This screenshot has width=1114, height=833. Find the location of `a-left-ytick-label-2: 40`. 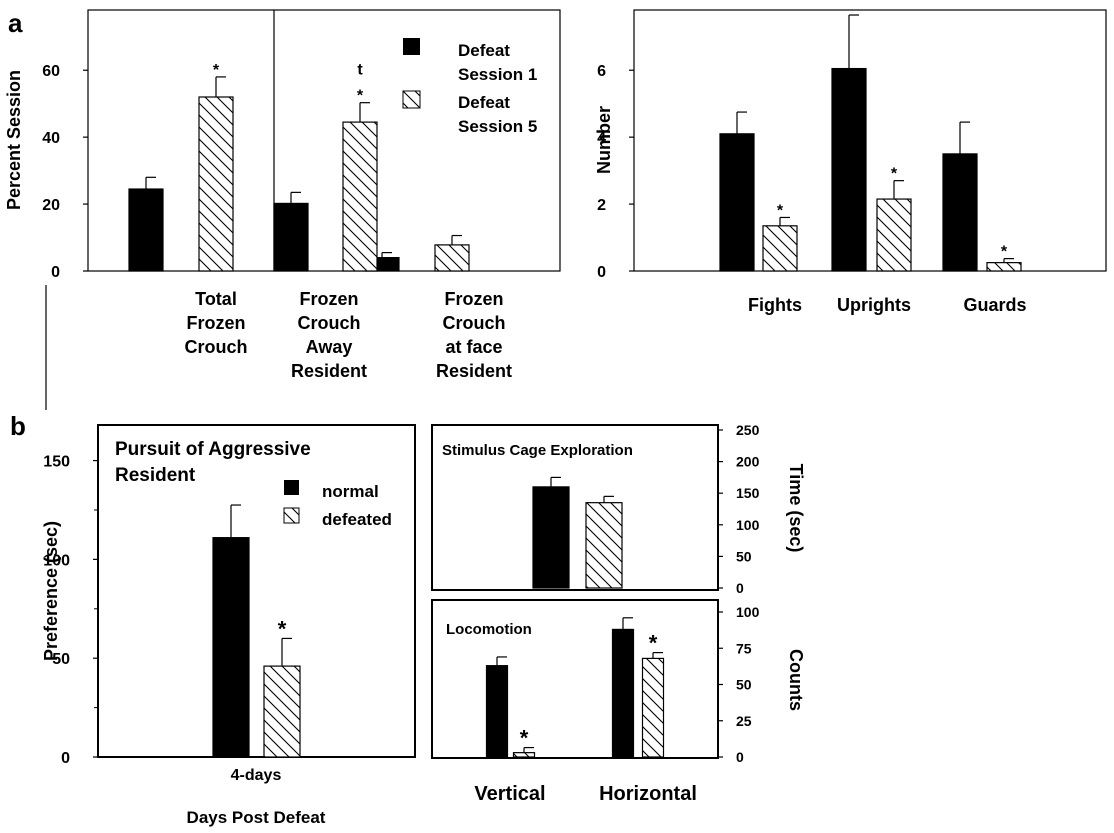

a-left-ytick-label-2: 40 is located at coordinates (51, 138).